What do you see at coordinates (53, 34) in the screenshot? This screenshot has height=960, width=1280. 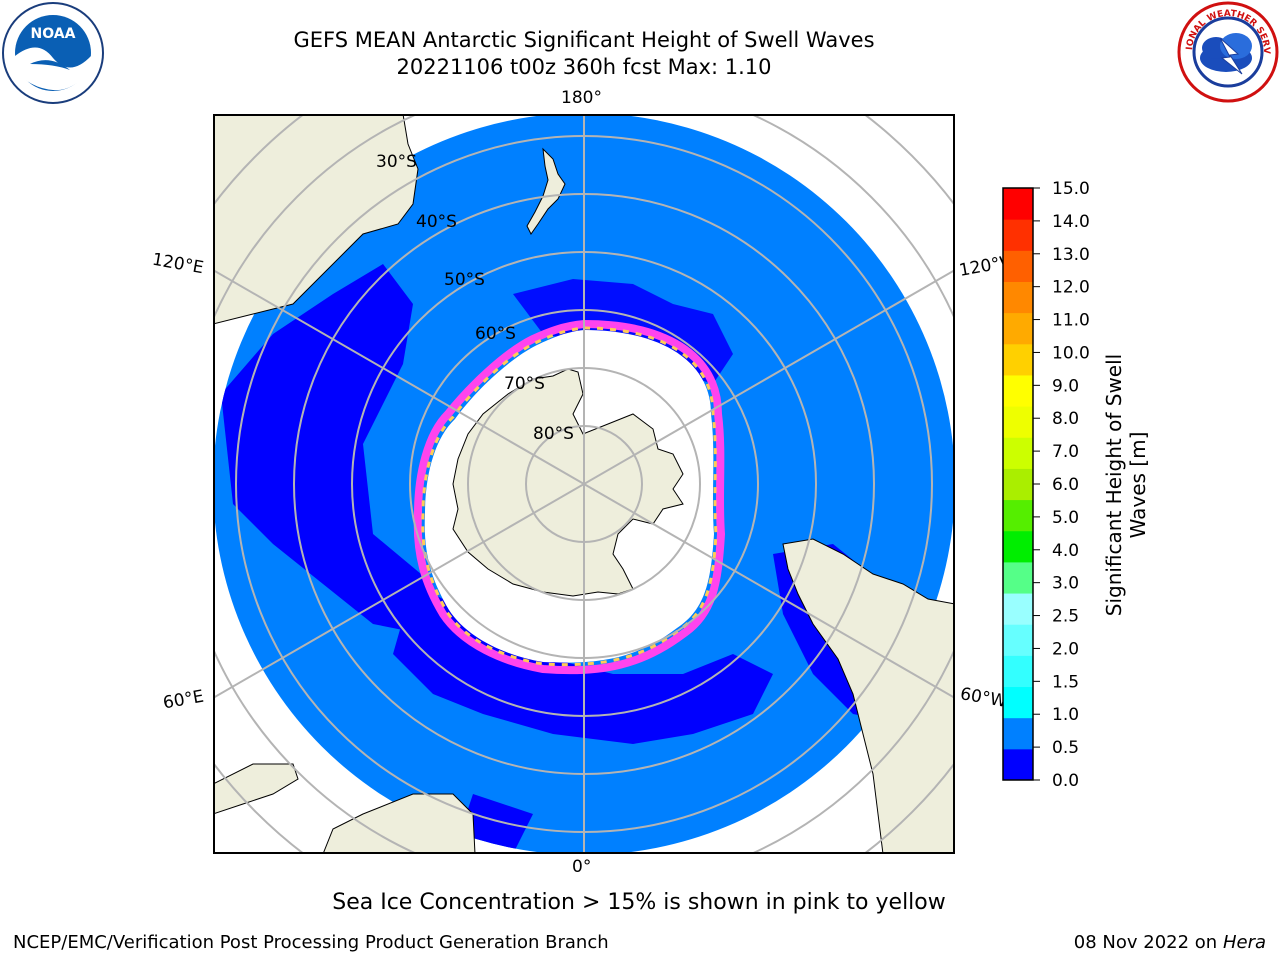 I see `noaa-logo-text: NOAA` at bounding box center [53, 34].